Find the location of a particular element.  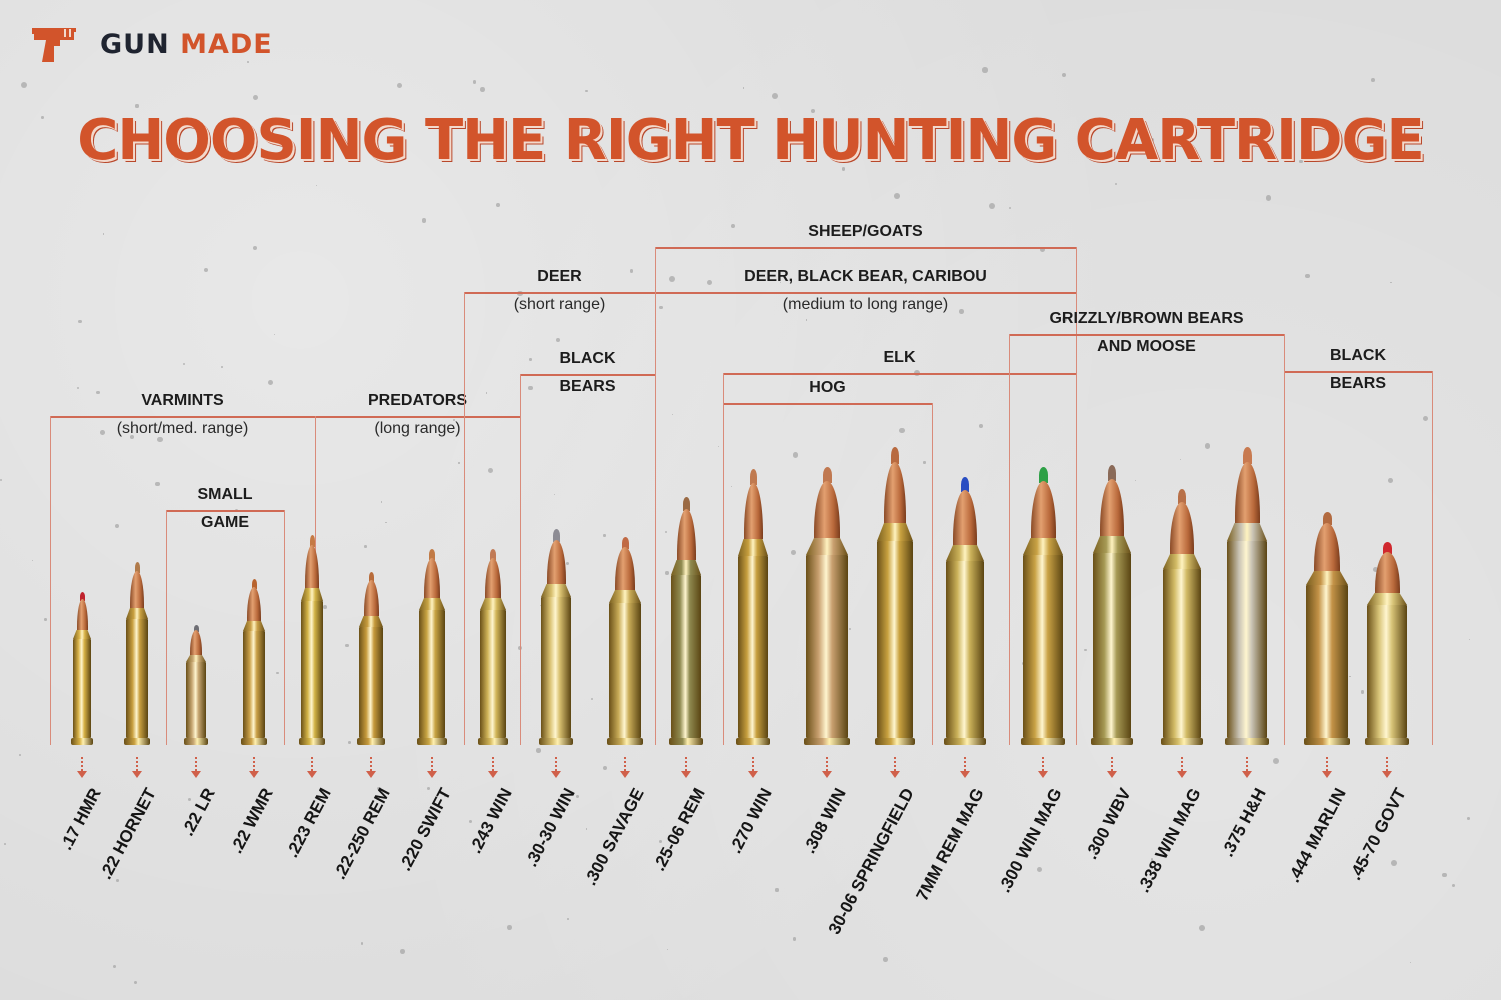

page-title: CHOOSING THE RIGHT HUNTING CARTRIDGE is located at coordinates (750, 140).